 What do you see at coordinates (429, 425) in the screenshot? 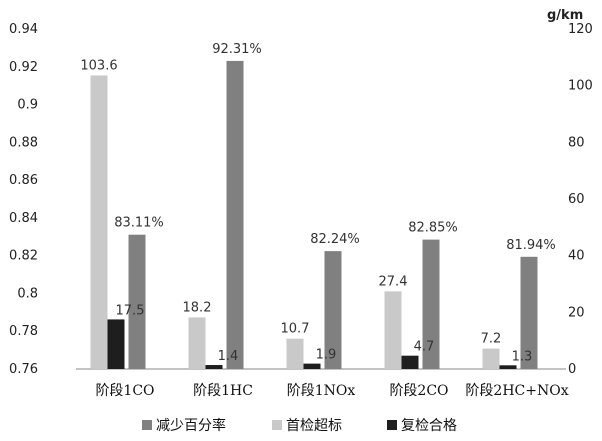
I see `legend-label: 复检合格` at bounding box center [429, 425].